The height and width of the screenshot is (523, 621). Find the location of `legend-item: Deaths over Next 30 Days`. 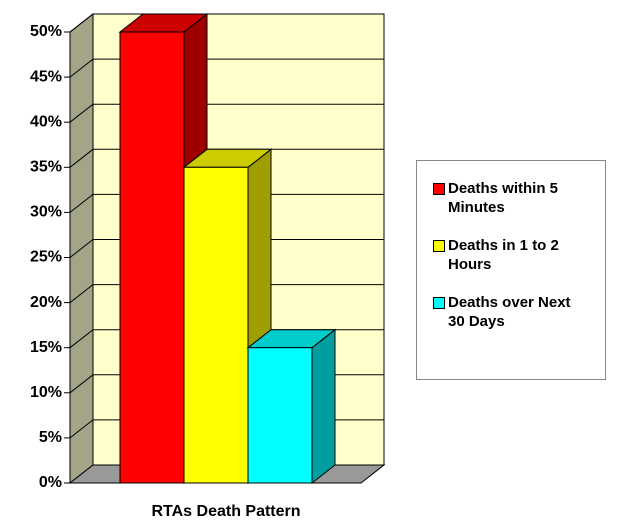

legend-item: Deaths over Next 30 Days is located at coordinates (519, 312).